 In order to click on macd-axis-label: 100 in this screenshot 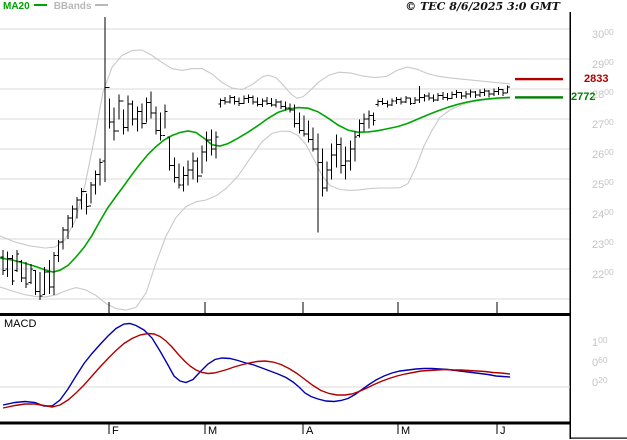, I will do `click(600, 342)`.